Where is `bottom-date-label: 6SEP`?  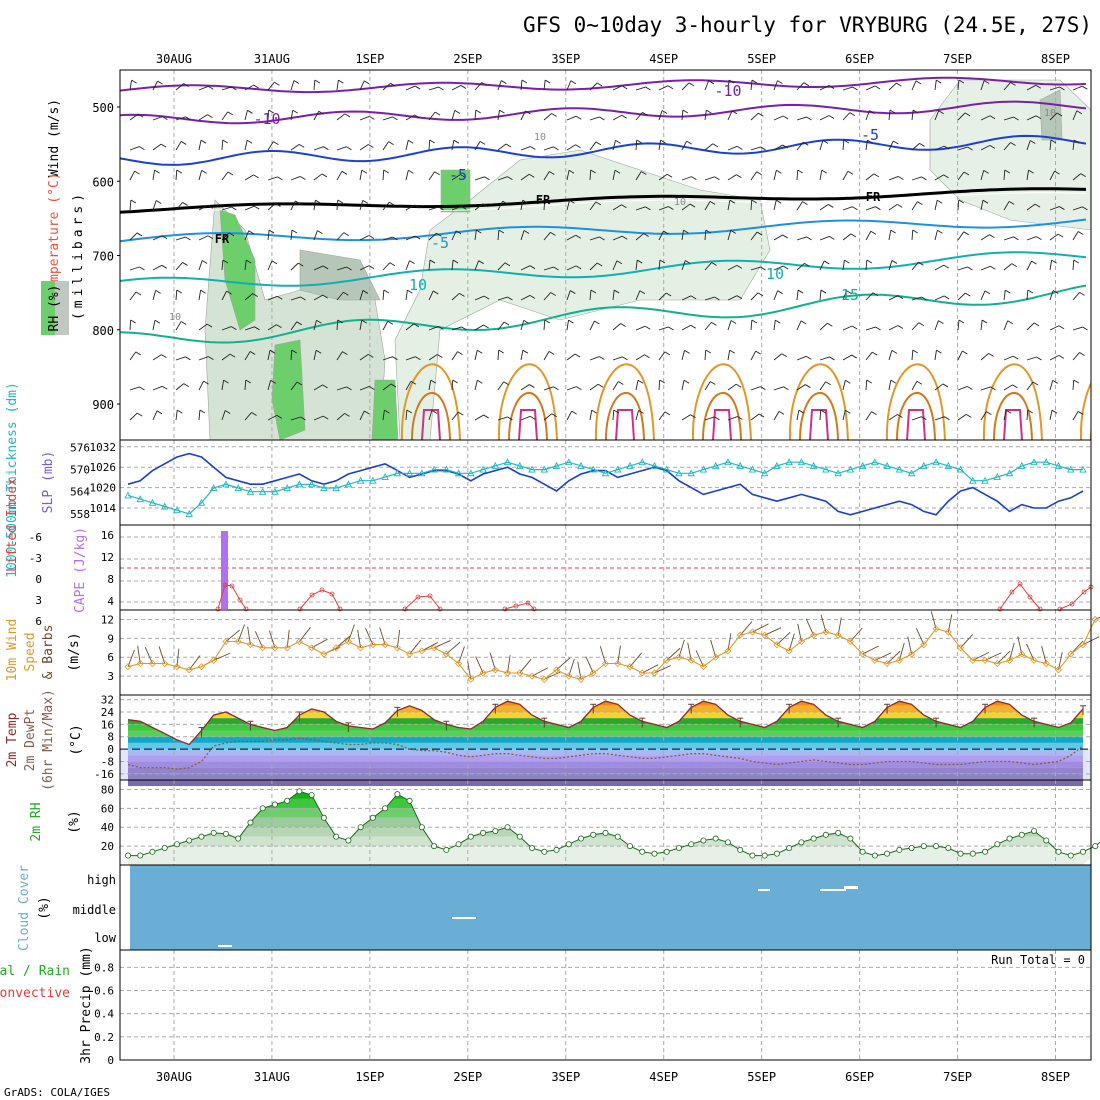
bottom-date-label: 6SEP is located at coordinates (859, 1077).